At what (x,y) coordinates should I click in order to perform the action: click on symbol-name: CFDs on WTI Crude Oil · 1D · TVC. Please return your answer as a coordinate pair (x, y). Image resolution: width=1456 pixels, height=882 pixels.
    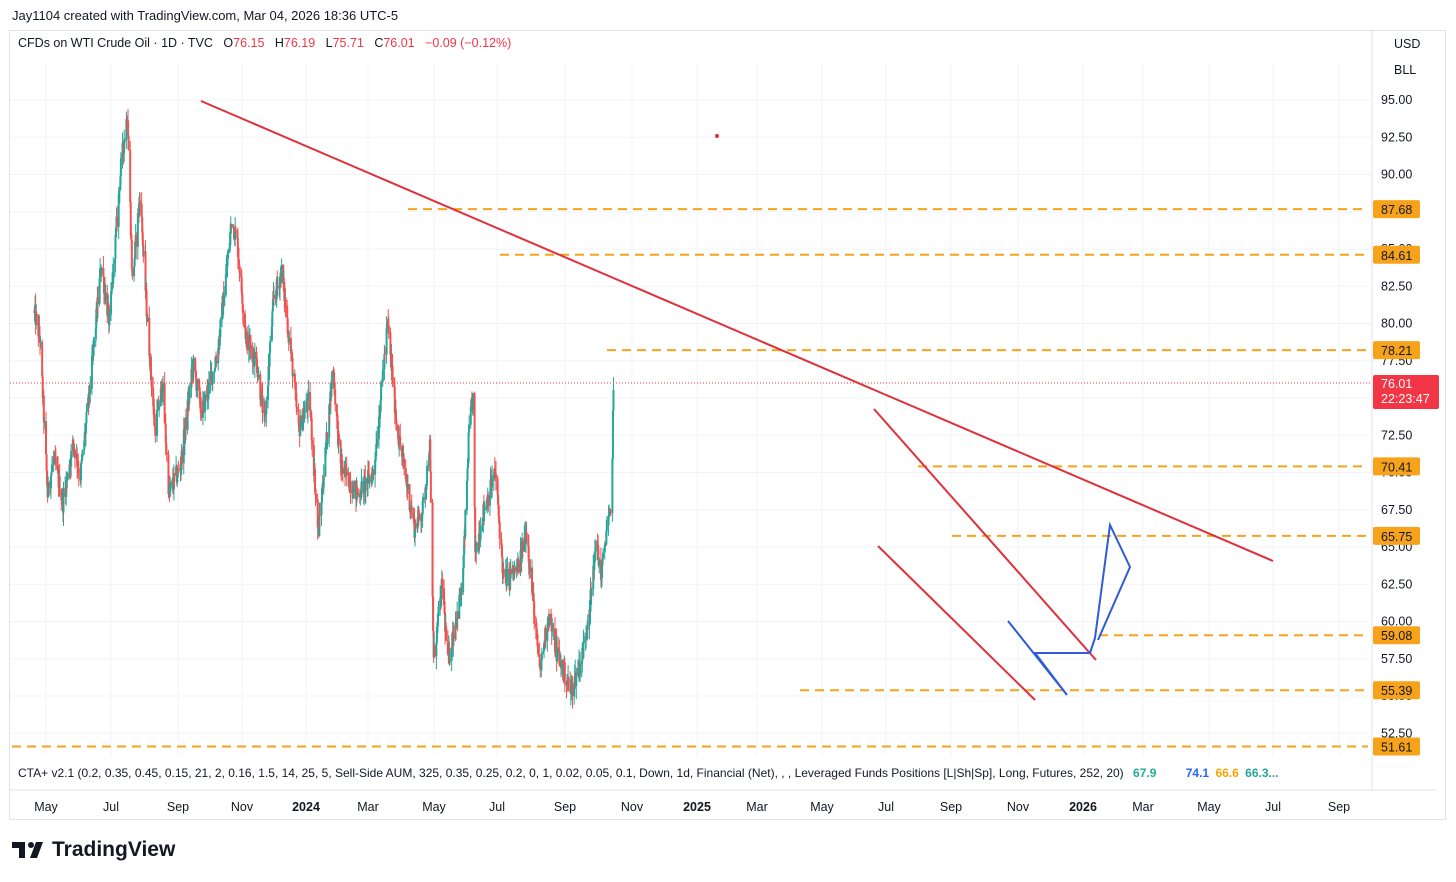
    Looking at the image, I should click on (115, 43).